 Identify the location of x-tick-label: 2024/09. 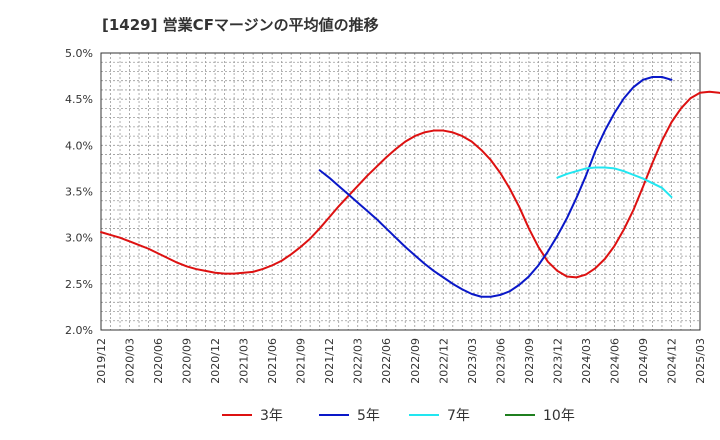
(643, 361).